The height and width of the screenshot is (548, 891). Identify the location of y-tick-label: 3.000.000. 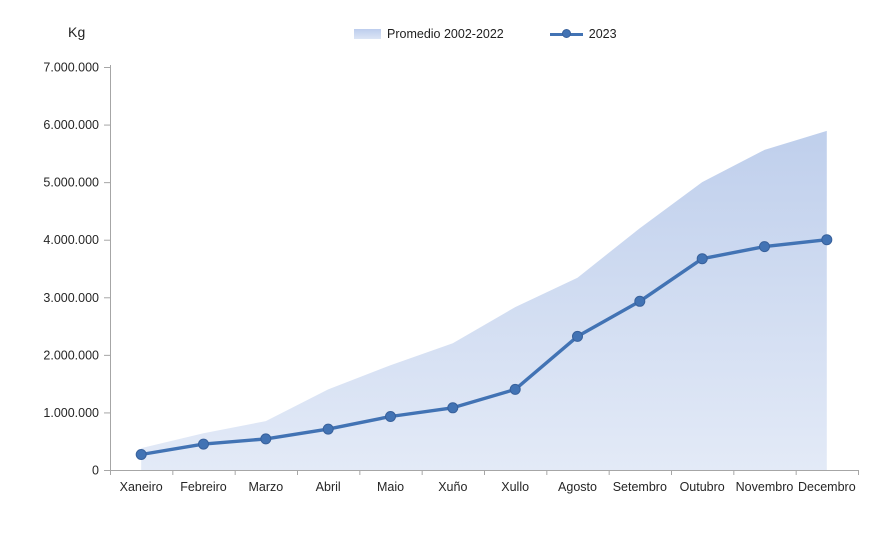
(71, 298).